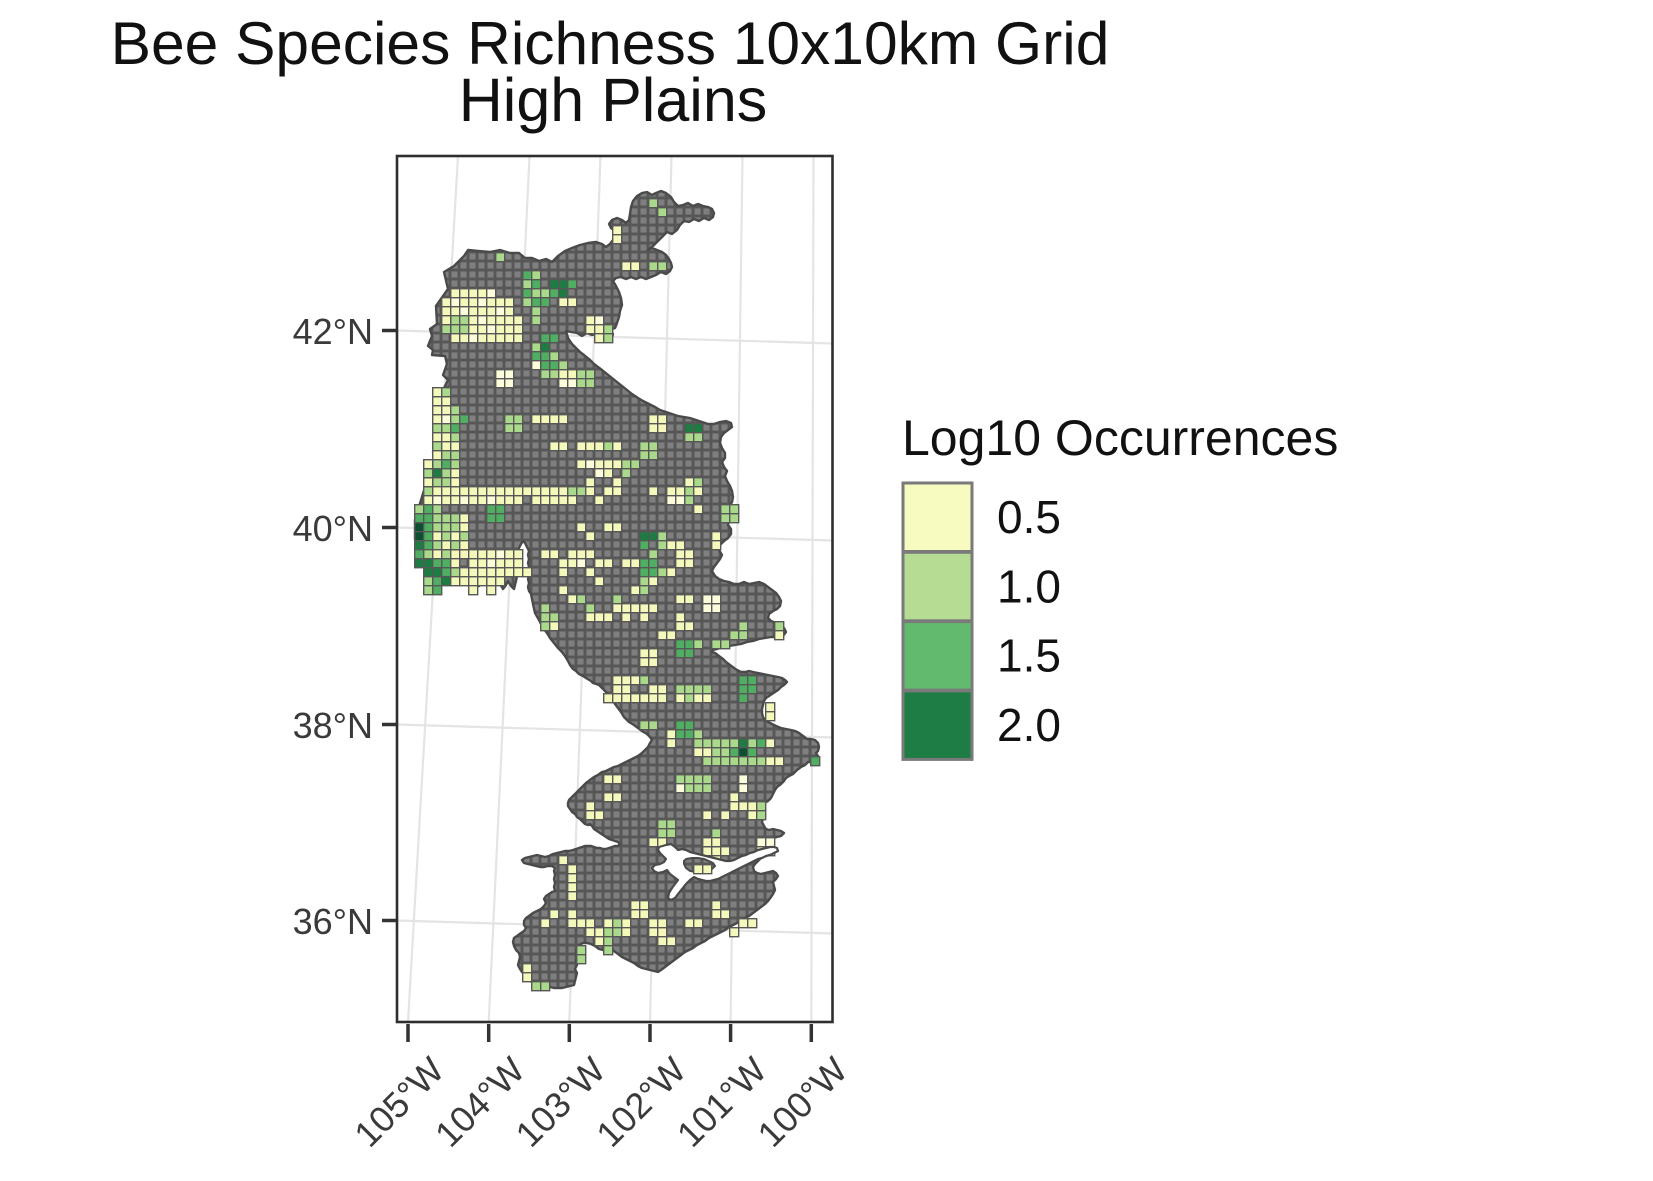 This screenshot has height=1181, width=1653. Describe the element at coordinates (1029, 725) in the screenshot. I see `svg-text: 2.0` at that location.